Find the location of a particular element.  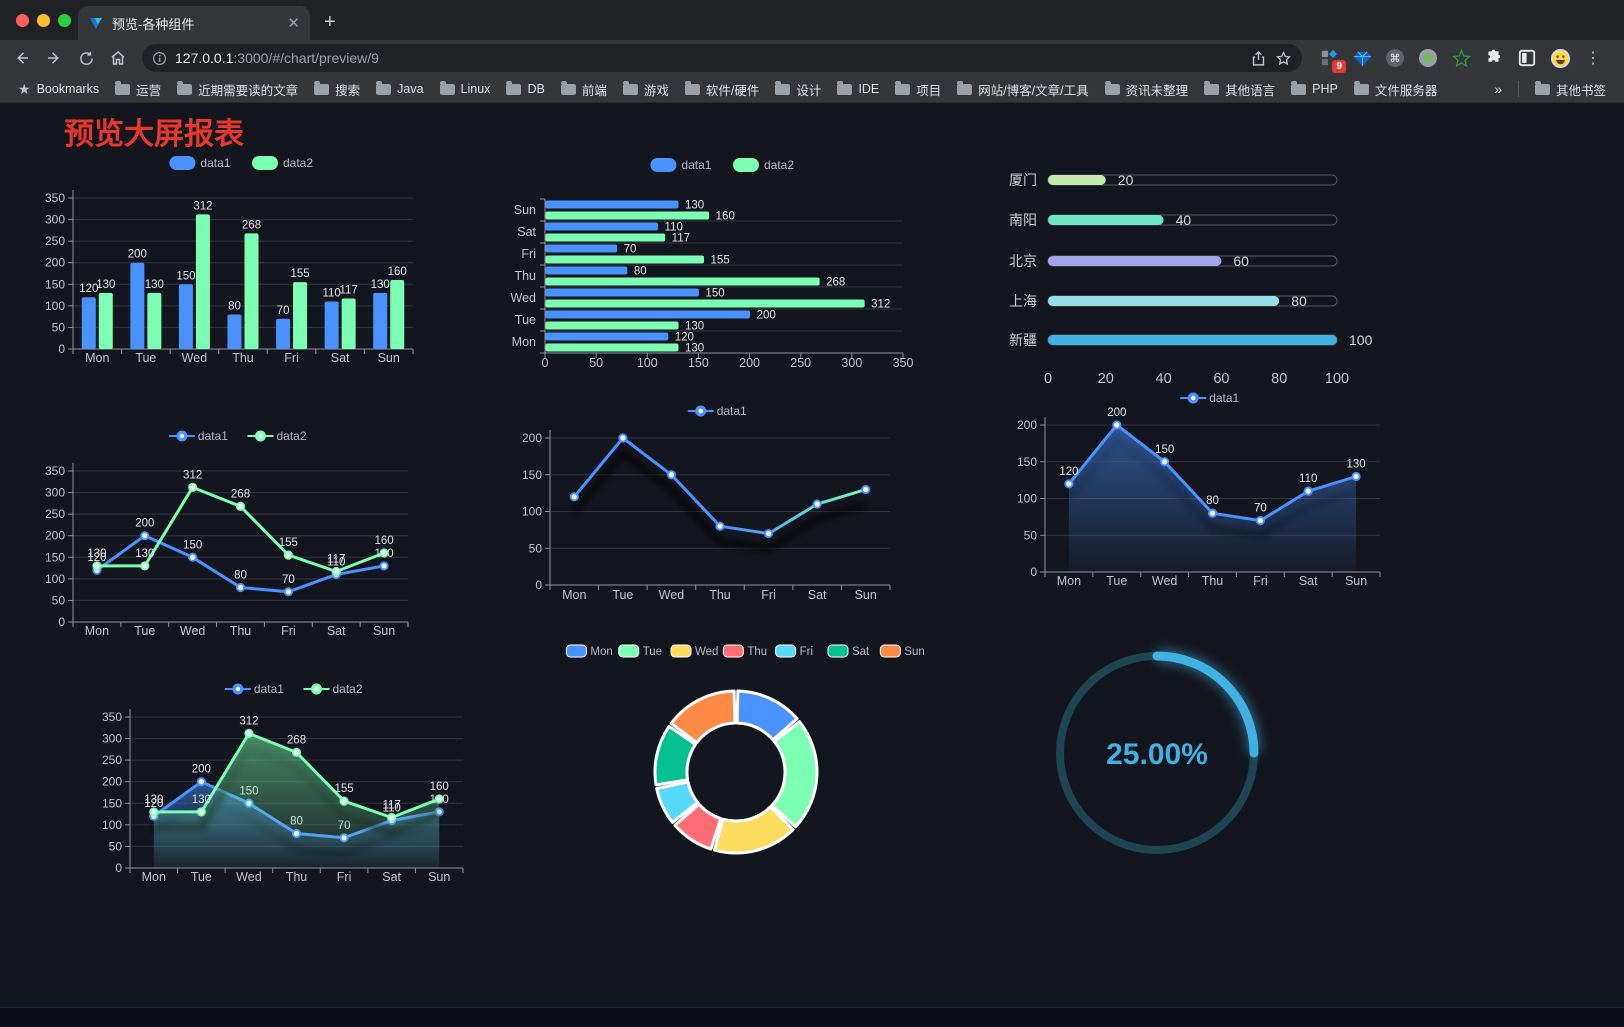

fullscreen-window-button is located at coordinates (64, 20).